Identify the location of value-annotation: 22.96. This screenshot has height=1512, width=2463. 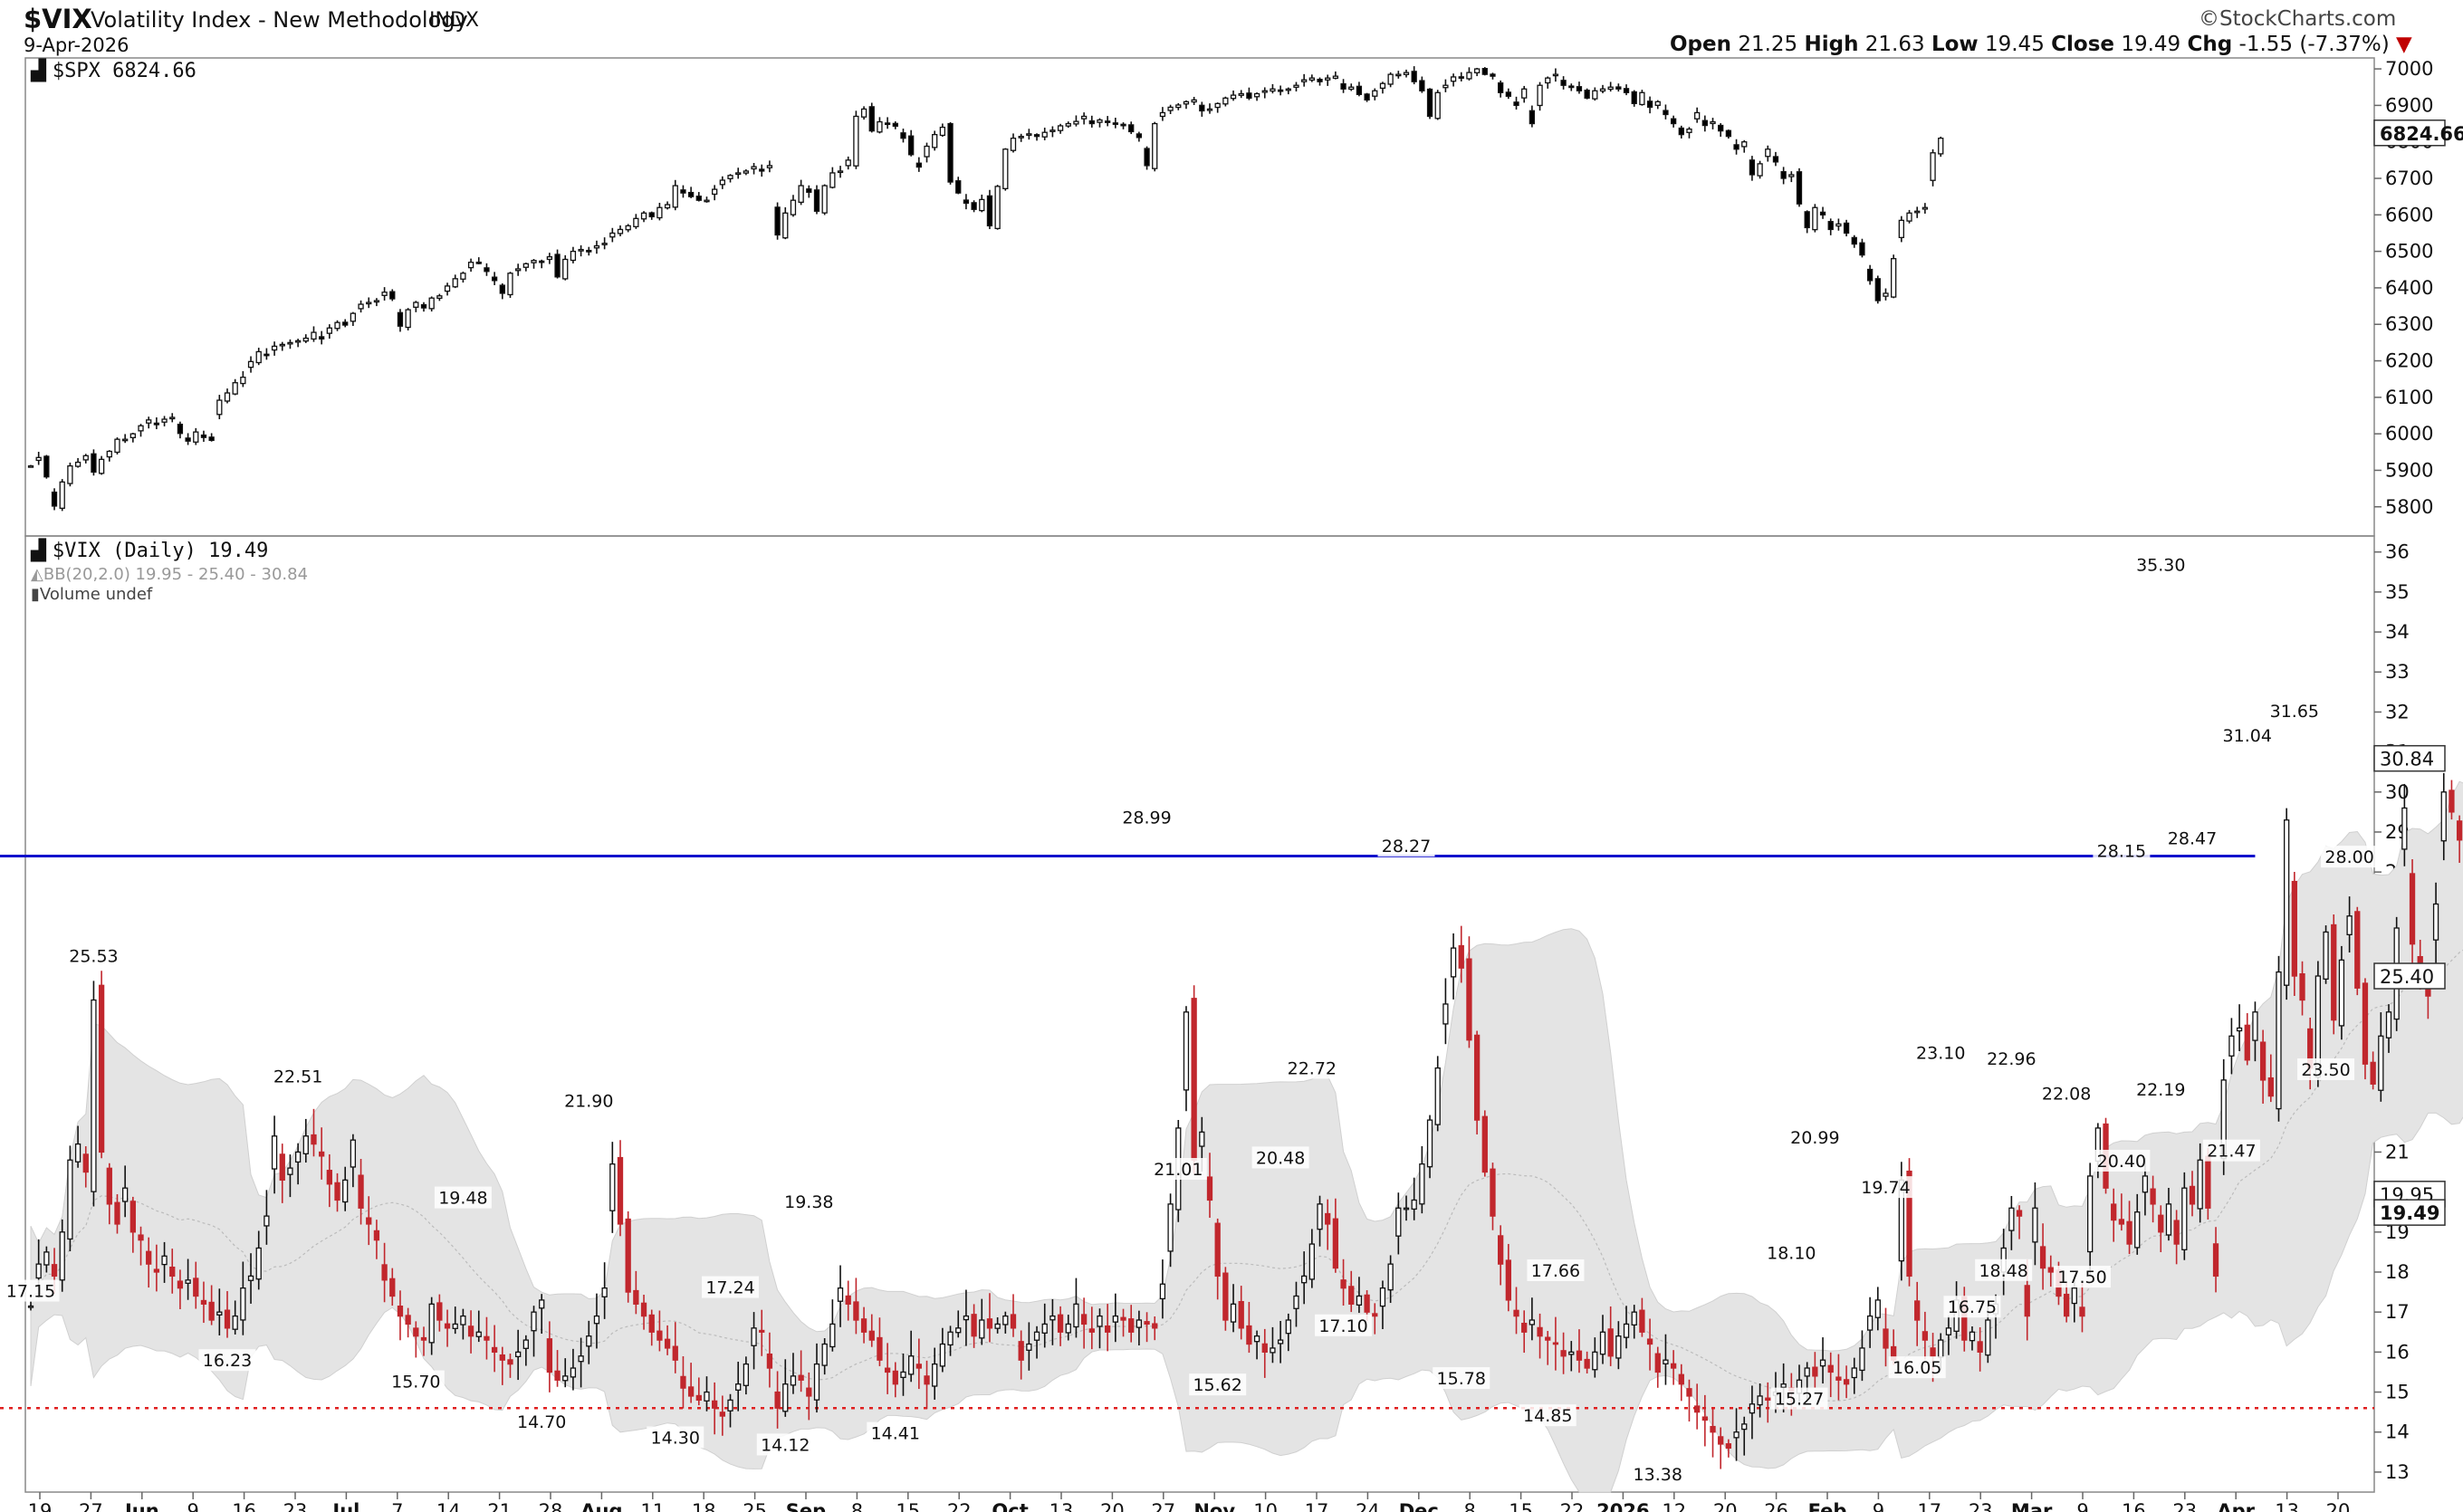
(2011, 1059).